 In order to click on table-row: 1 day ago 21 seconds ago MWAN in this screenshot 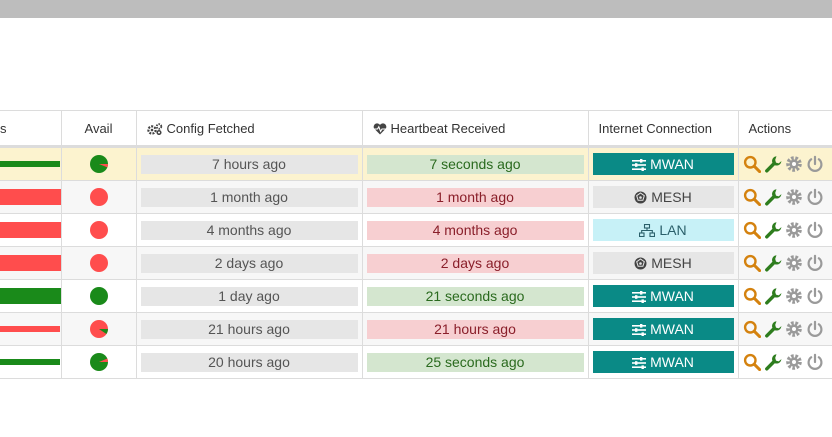, I will do `click(416, 296)`.